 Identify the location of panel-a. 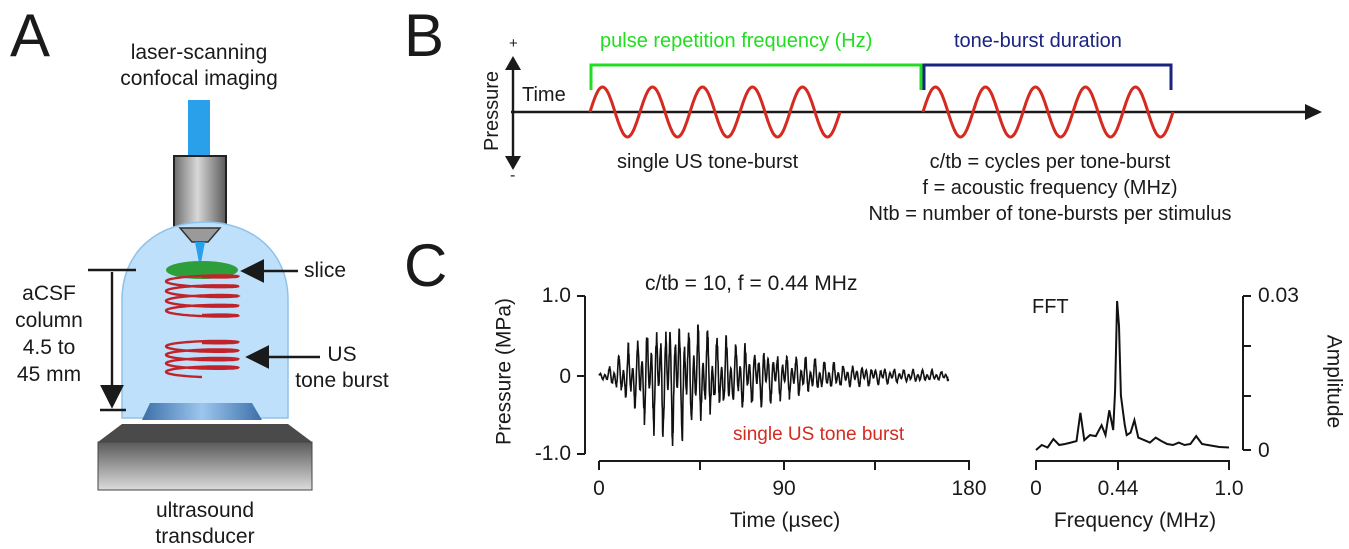
(204, 295).